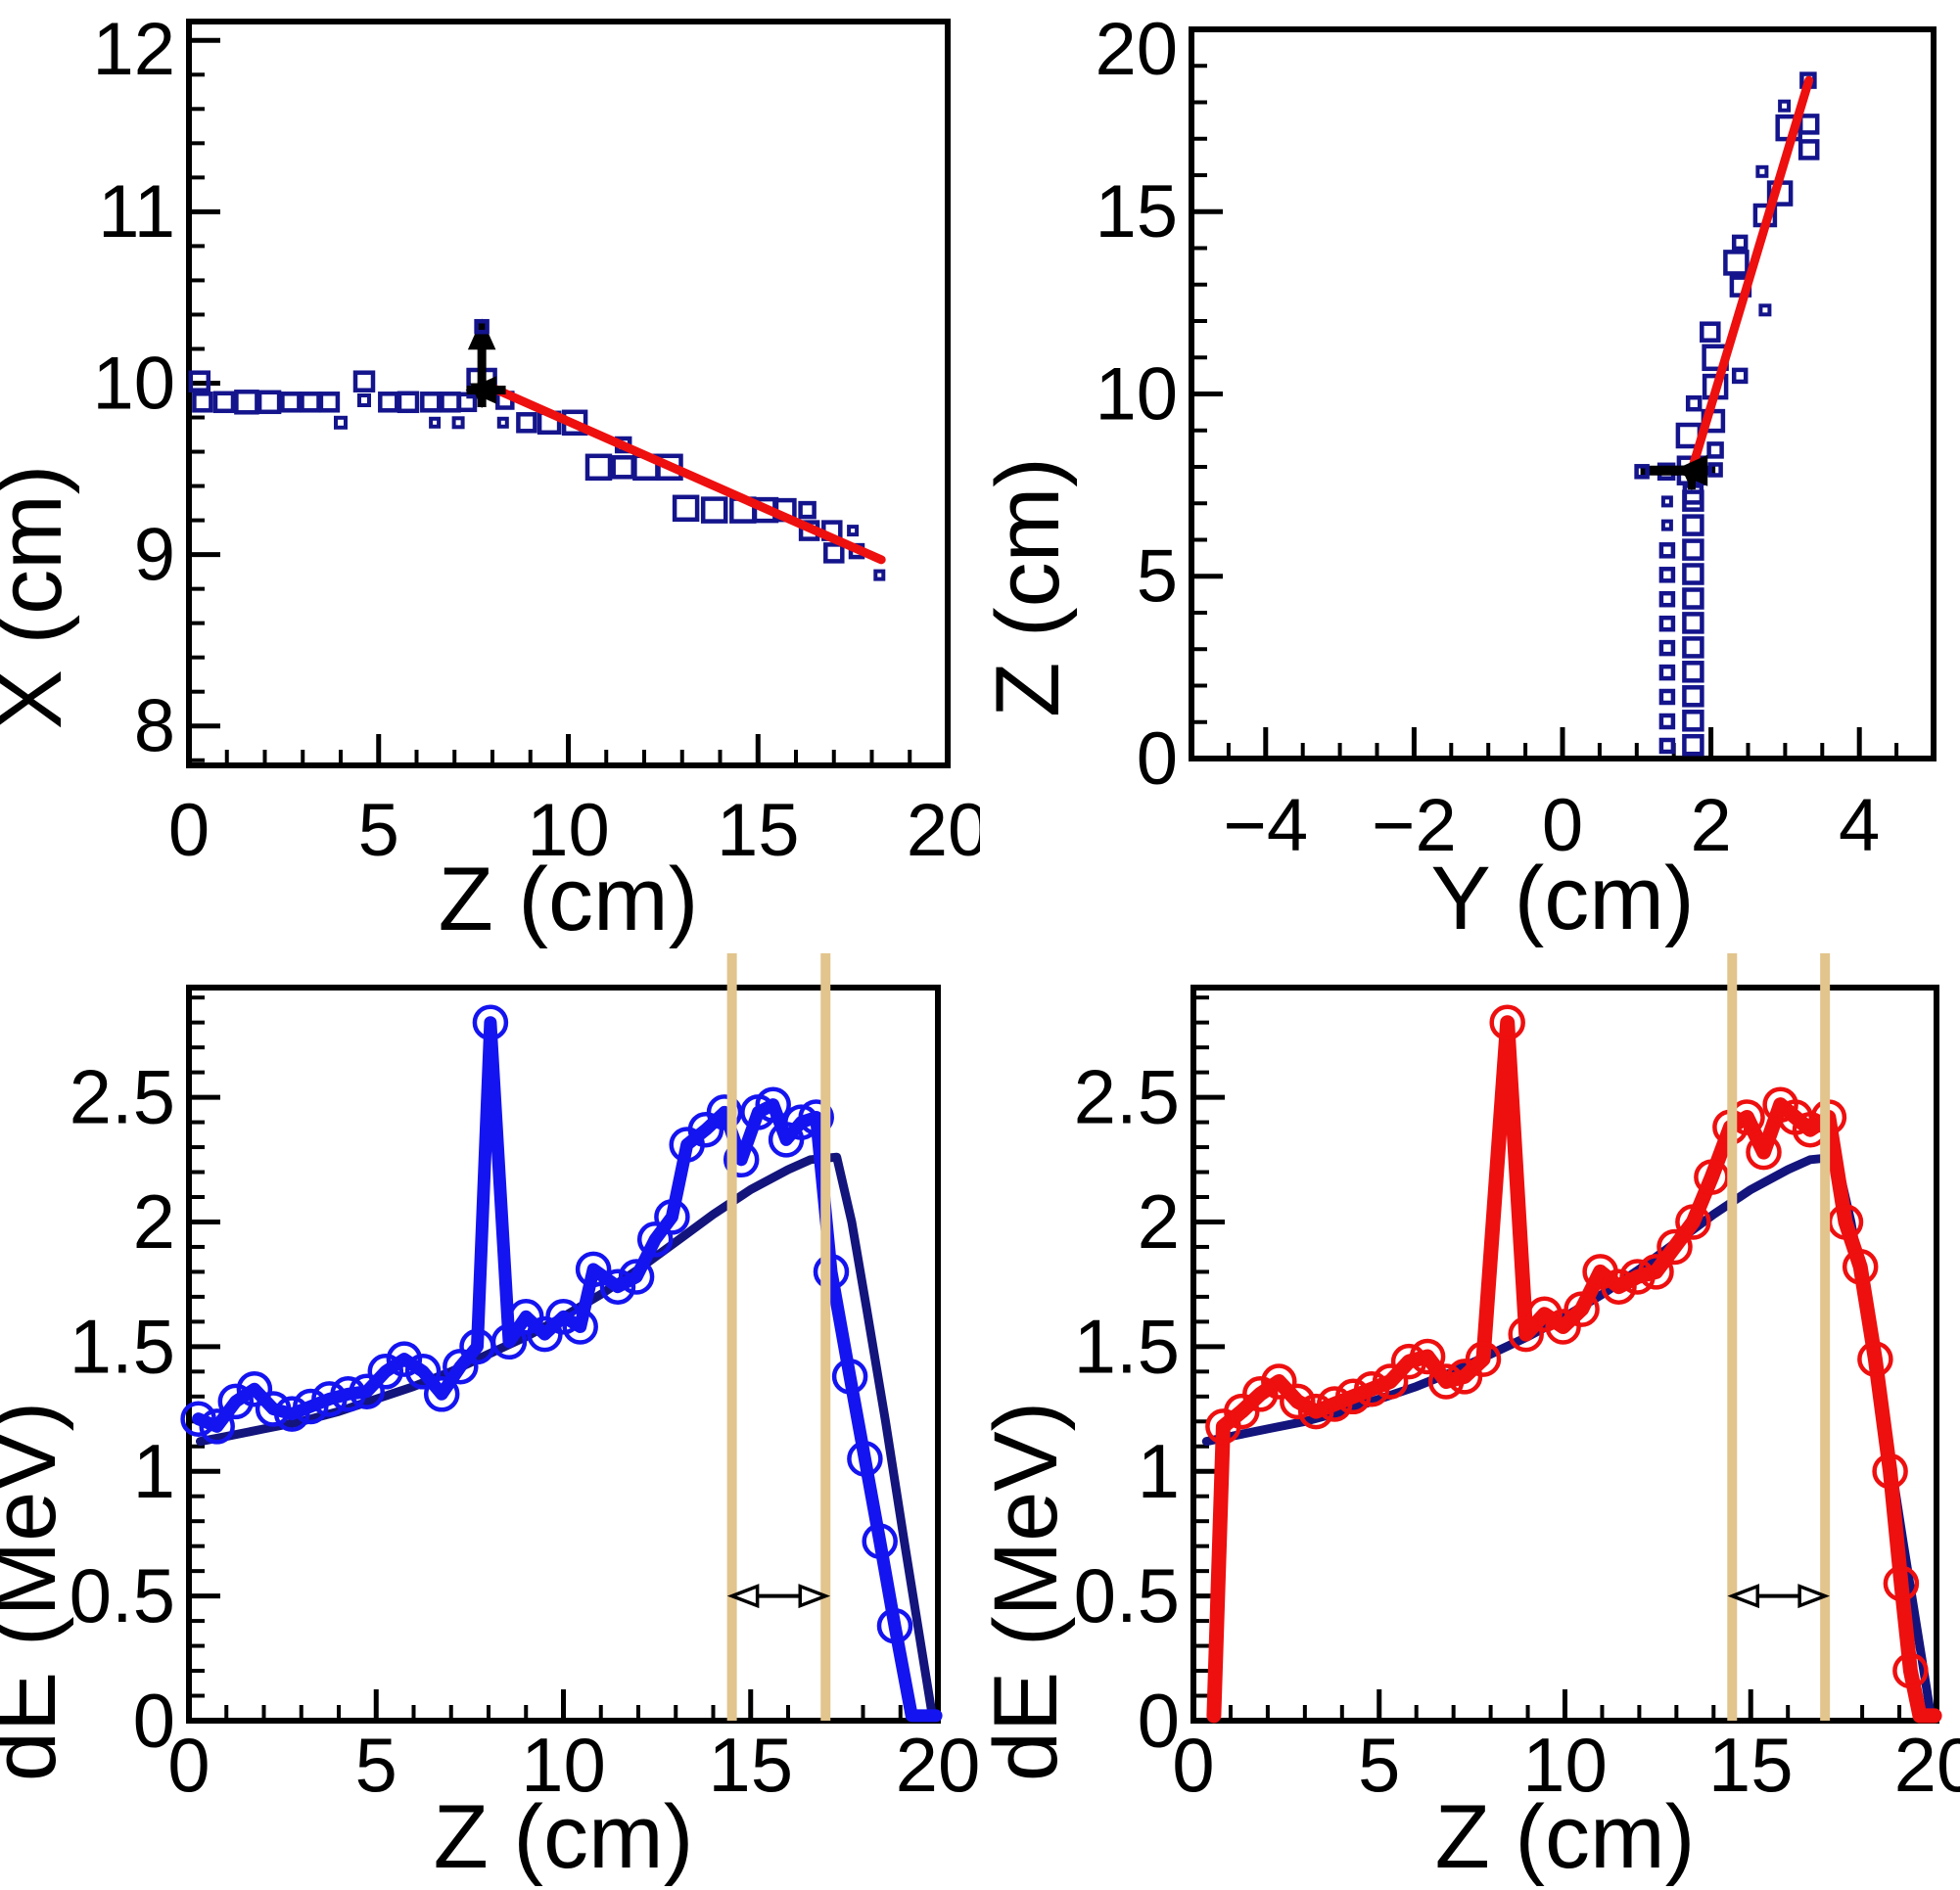  I want to click on track-zy-overlay-hits, so click(1678, 471).